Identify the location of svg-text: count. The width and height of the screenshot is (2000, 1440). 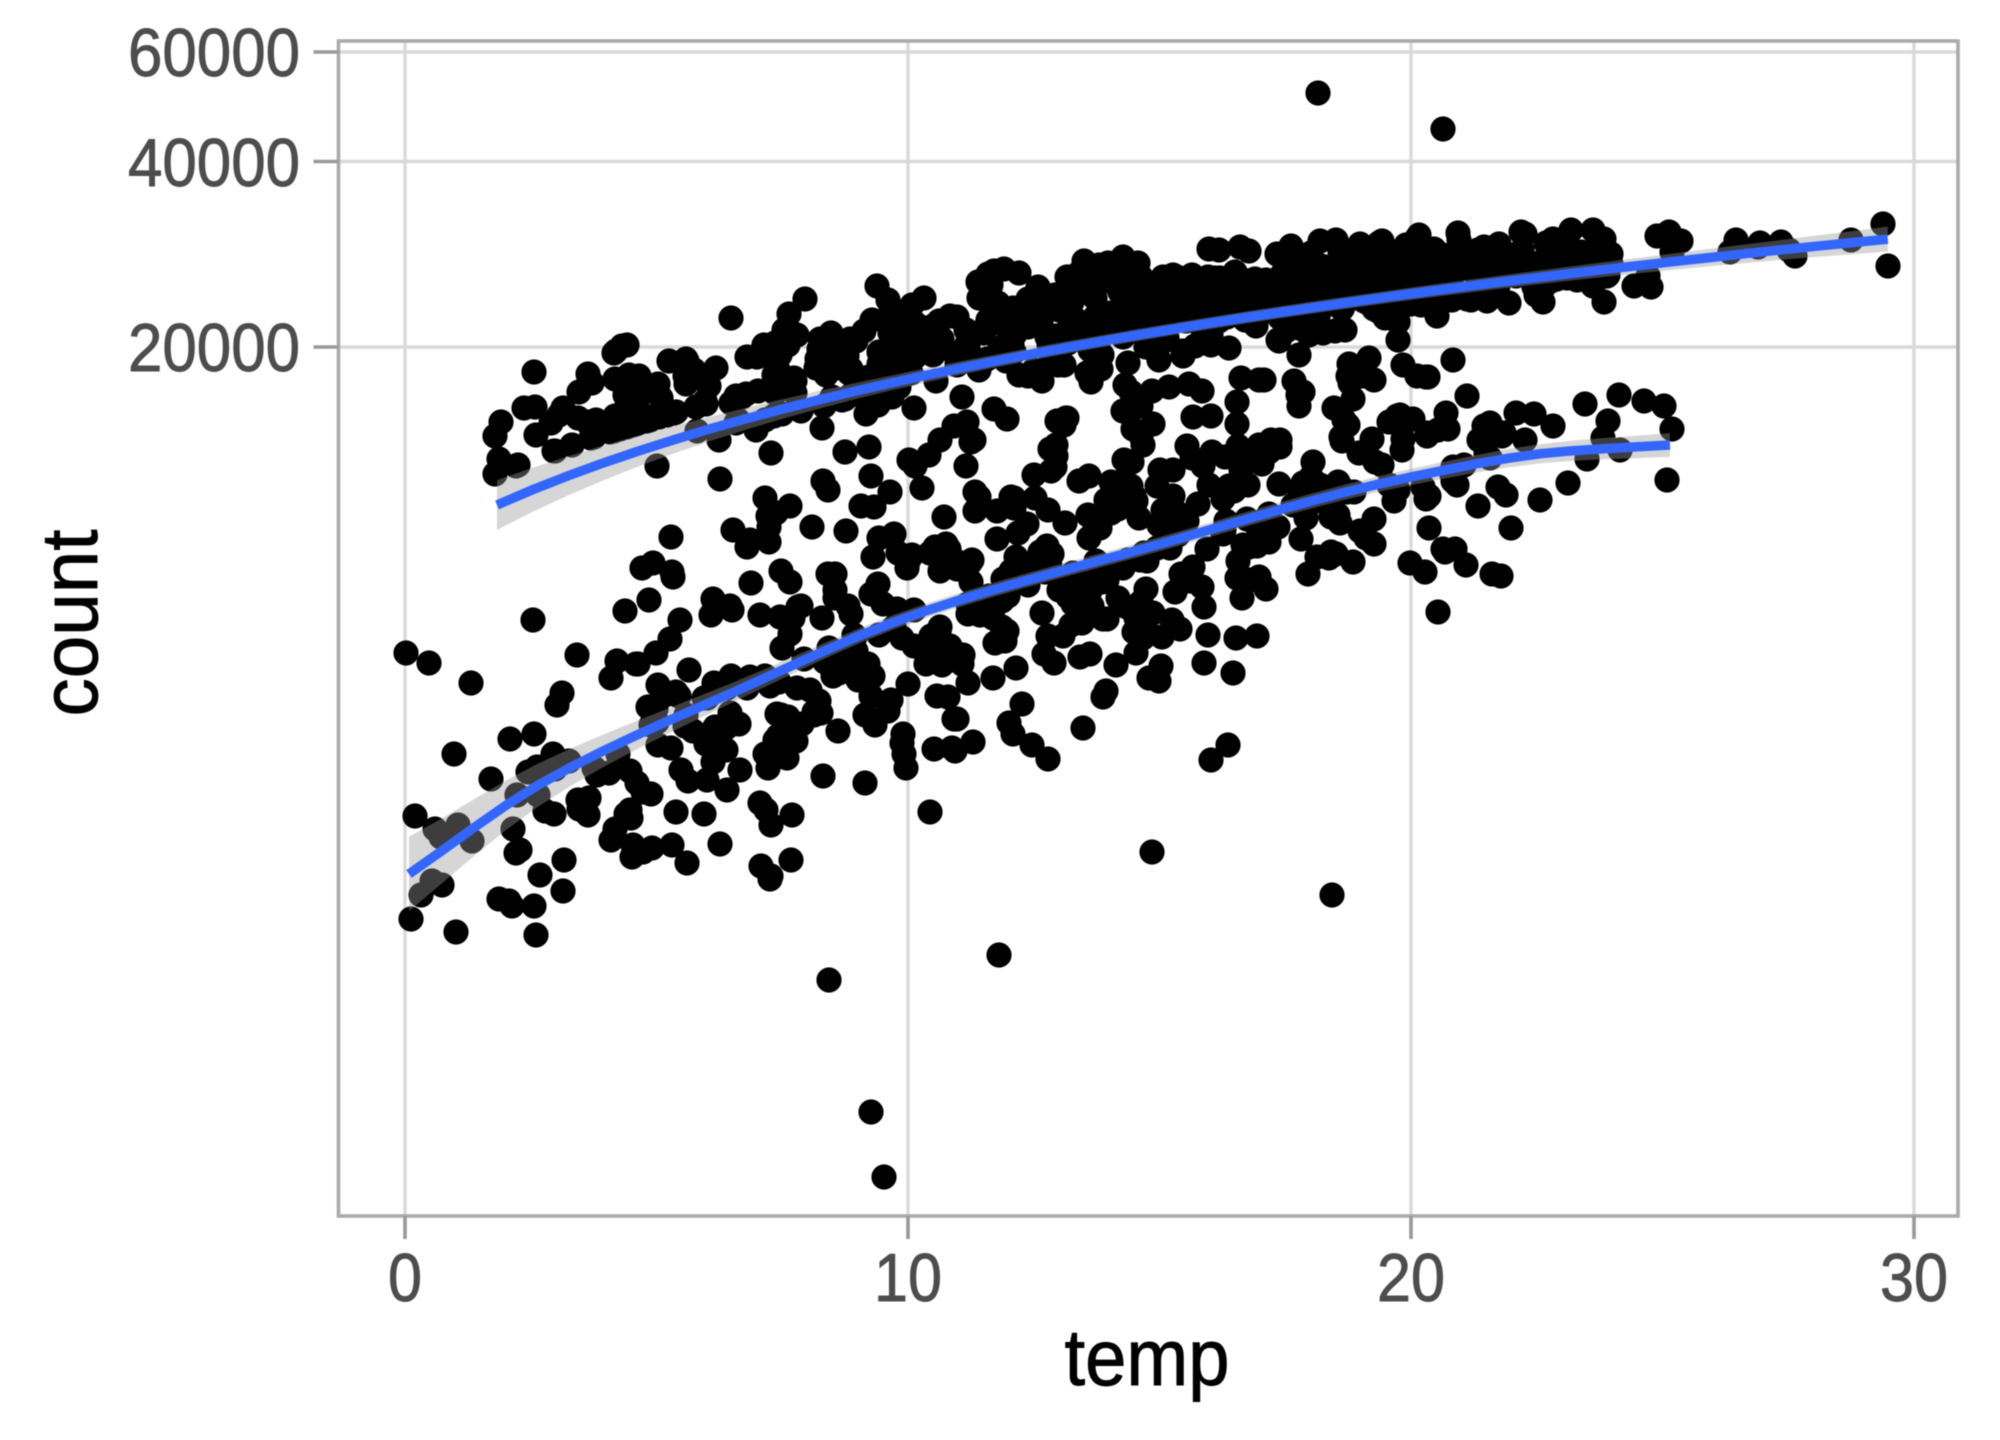
(69, 623).